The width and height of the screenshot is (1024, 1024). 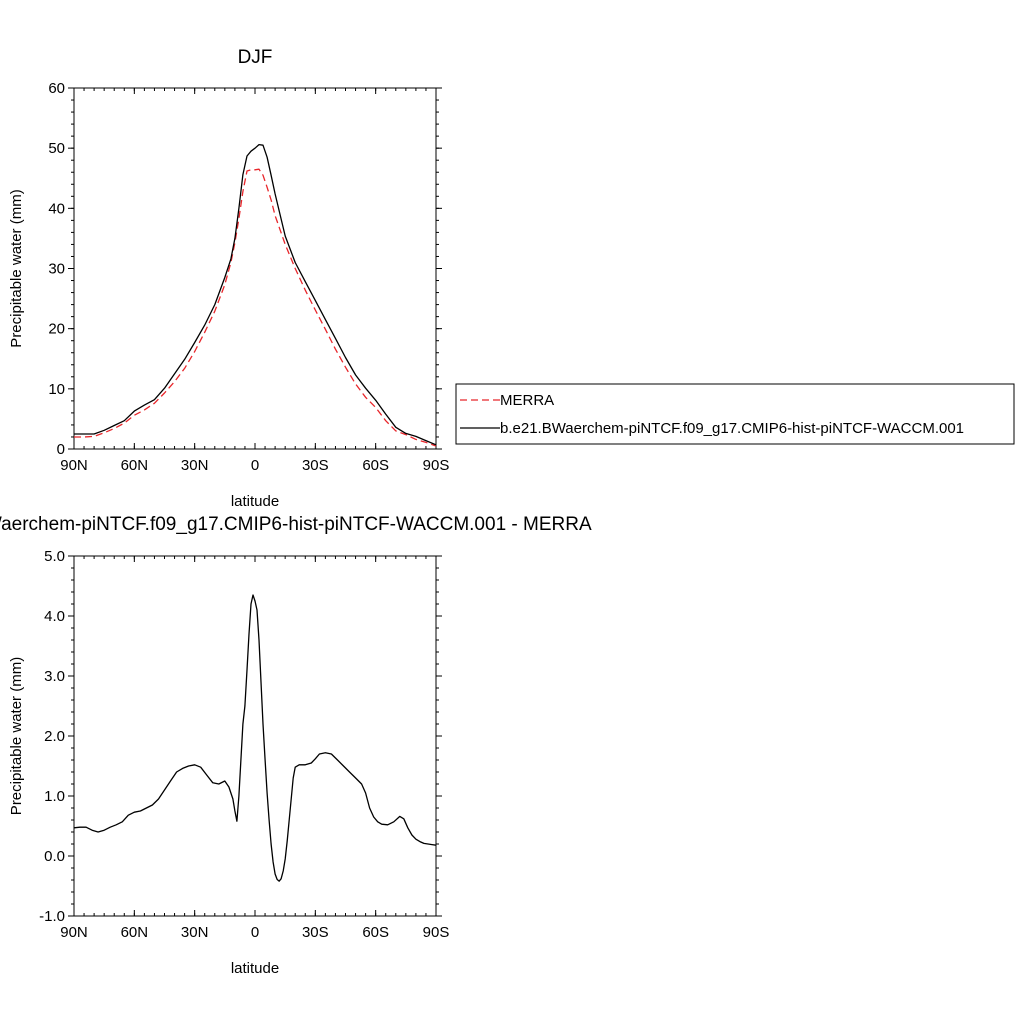 I want to click on y-tick-label: 10, so click(x=56, y=389).